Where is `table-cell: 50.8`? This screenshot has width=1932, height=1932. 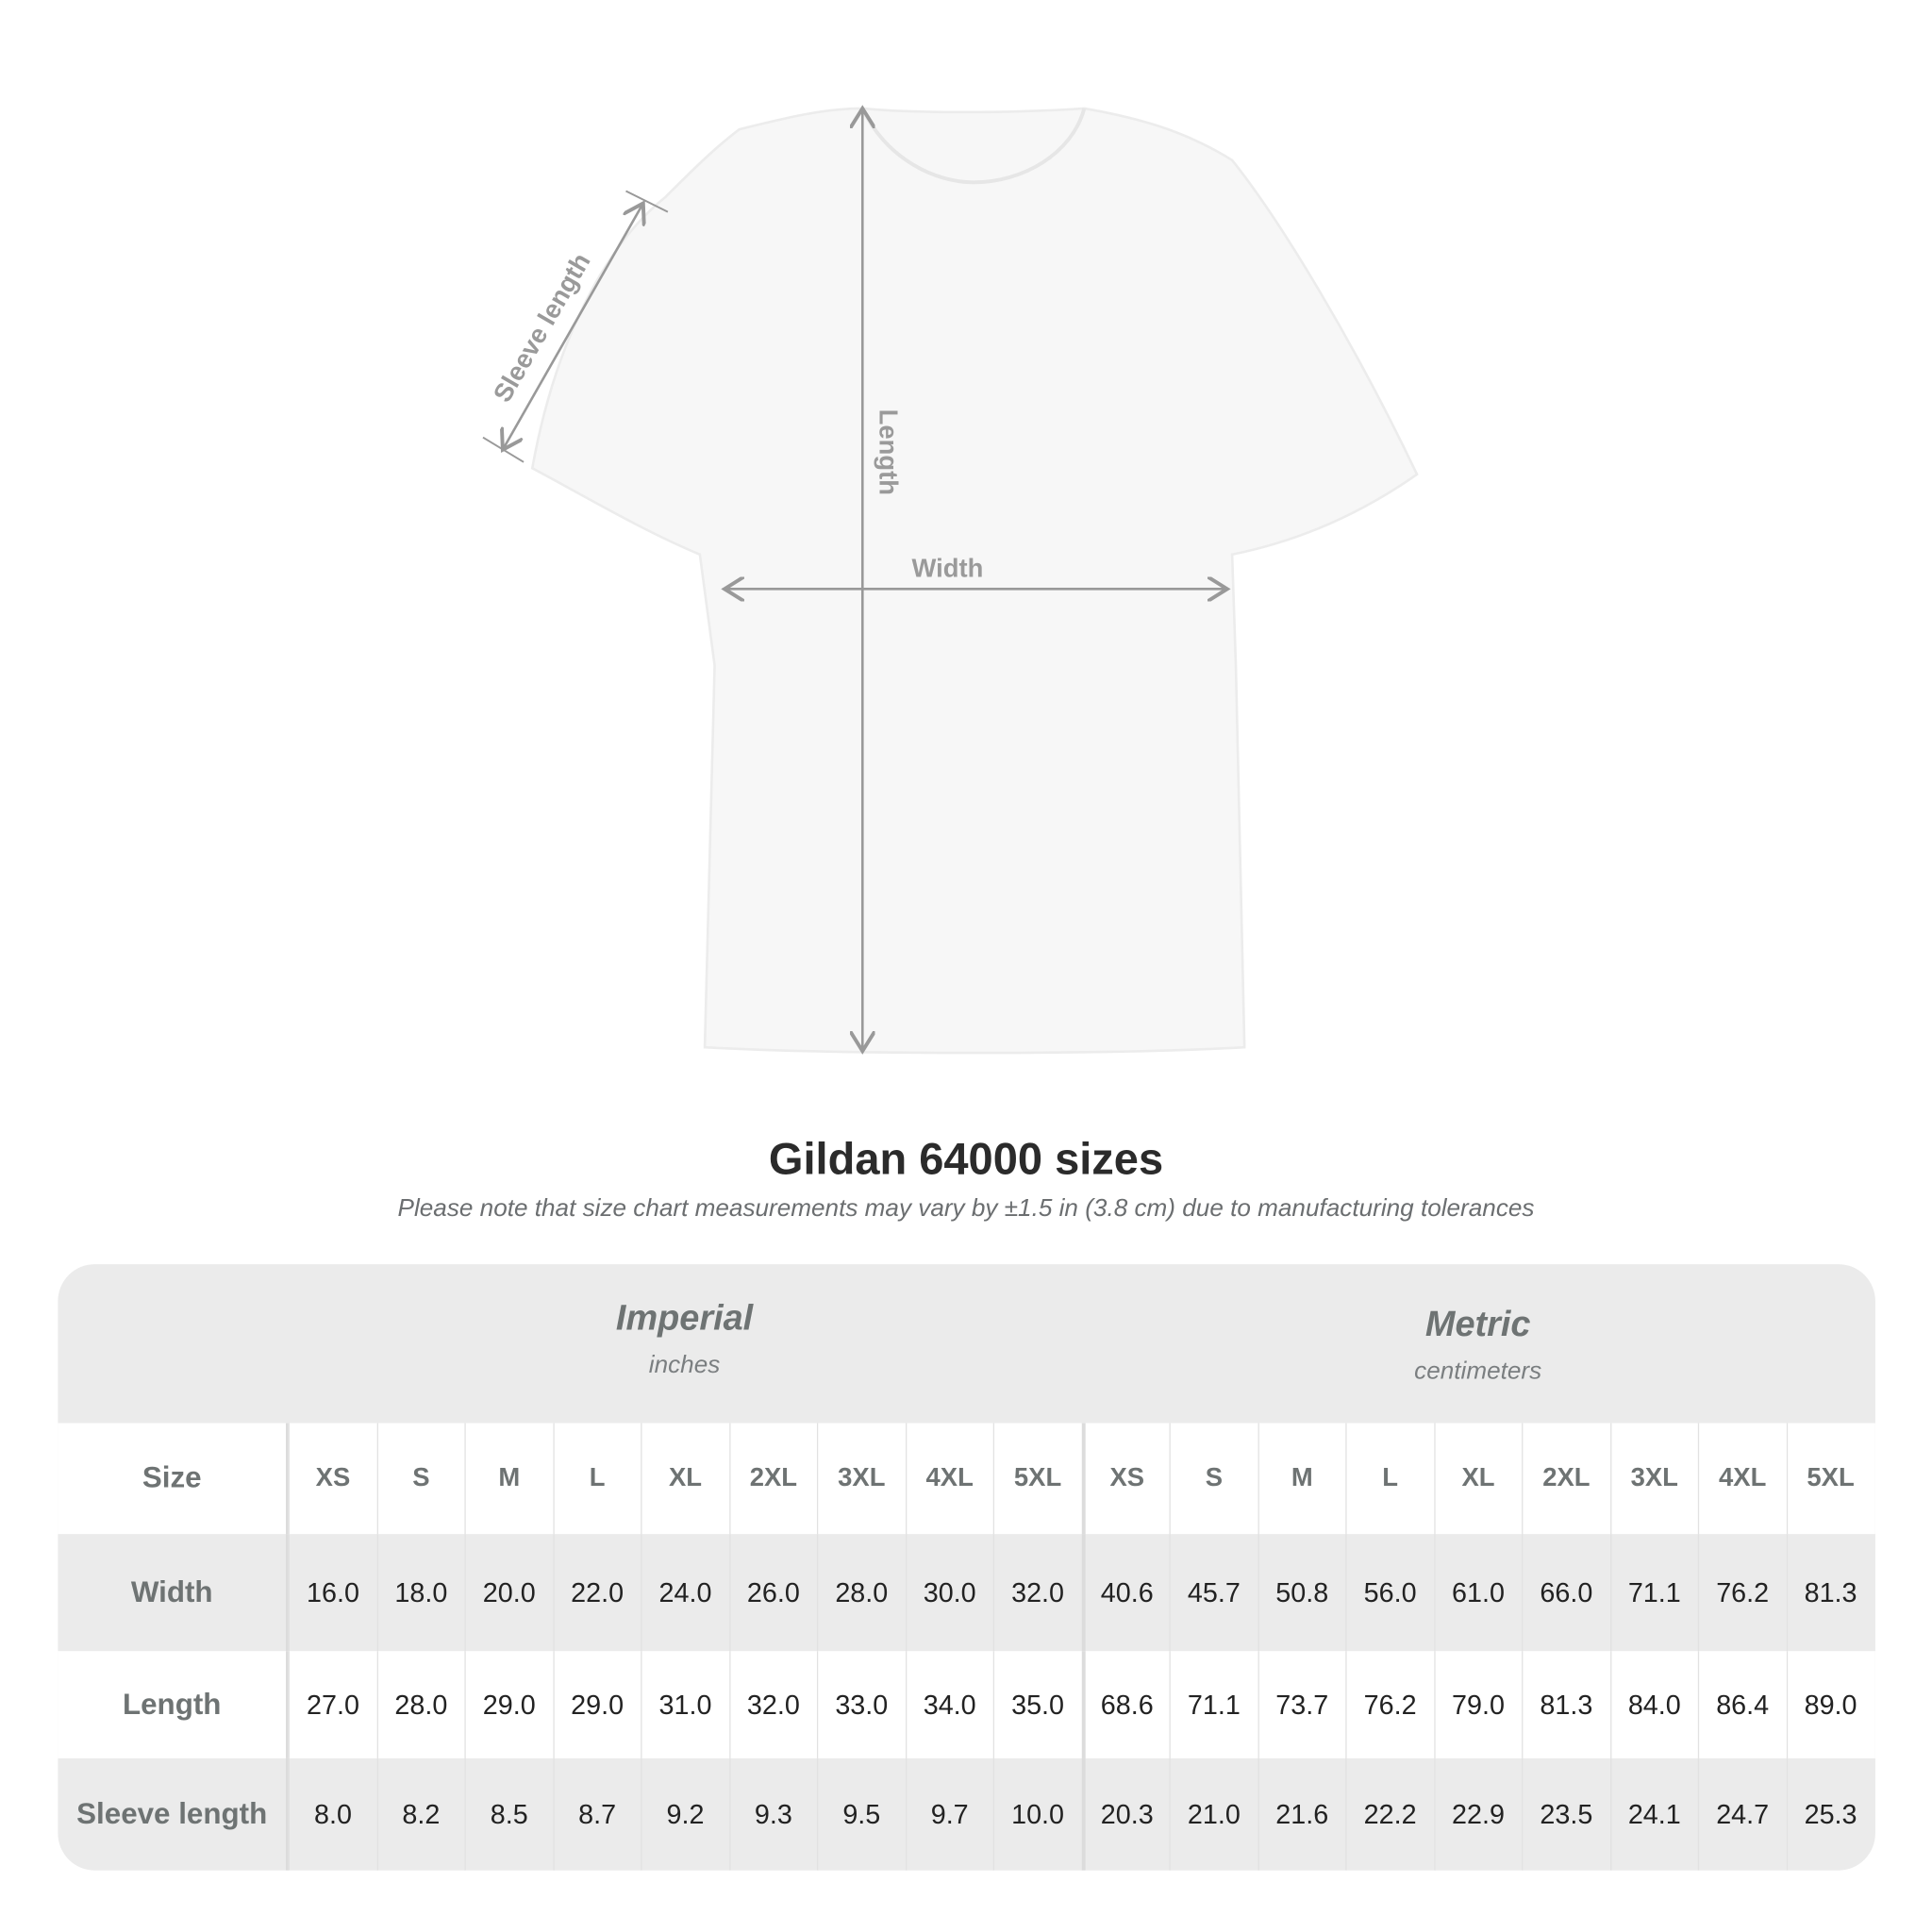
table-cell: 50.8 is located at coordinates (1301, 1593).